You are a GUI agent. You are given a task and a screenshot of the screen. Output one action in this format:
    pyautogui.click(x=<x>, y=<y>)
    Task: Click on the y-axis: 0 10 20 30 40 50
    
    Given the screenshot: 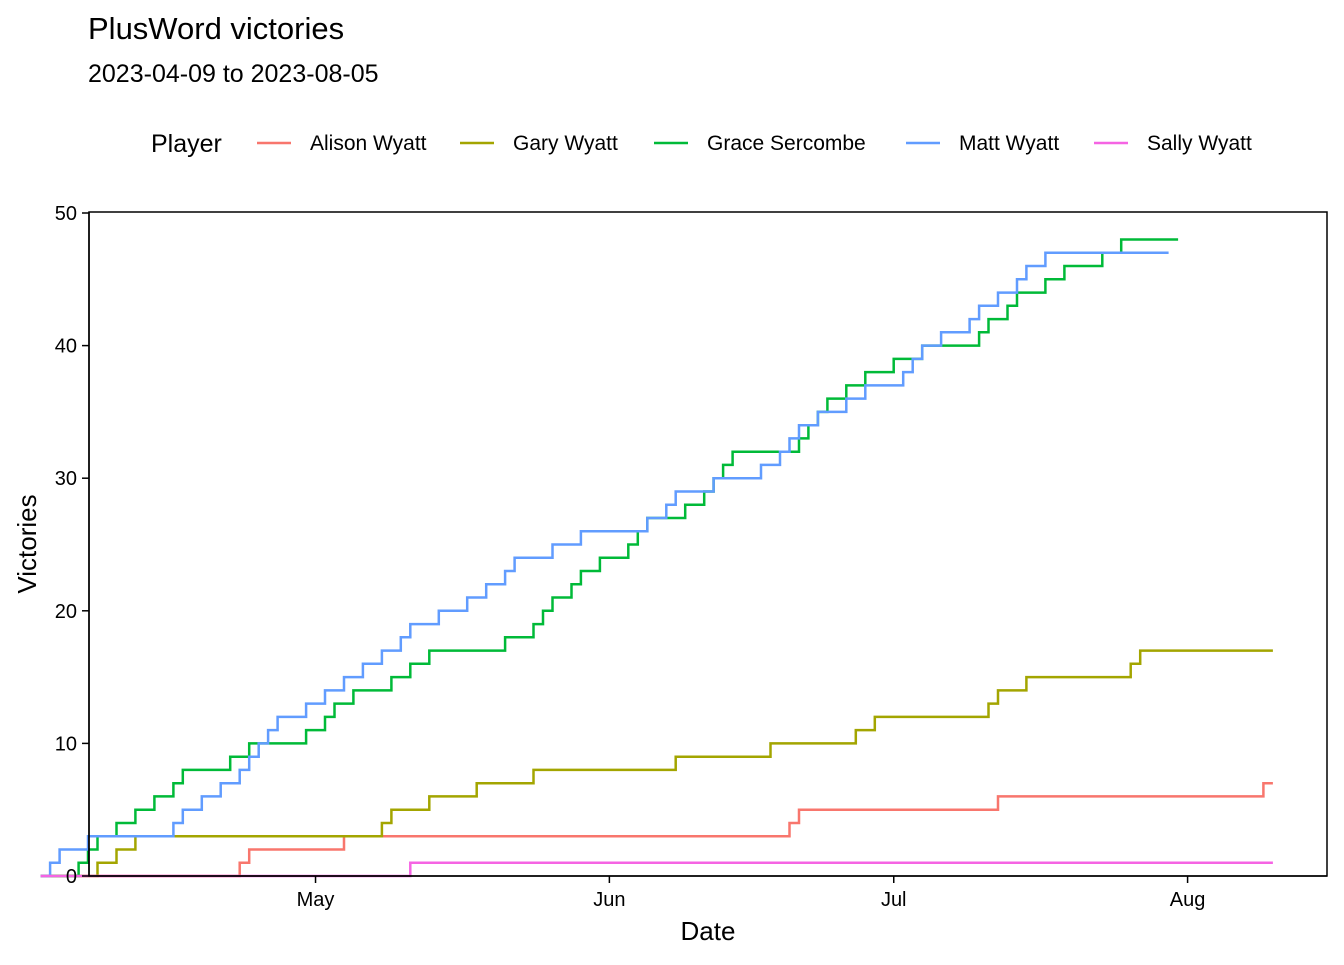 What is the action you would take?
    pyautogui.click(x=72, y=545)
    